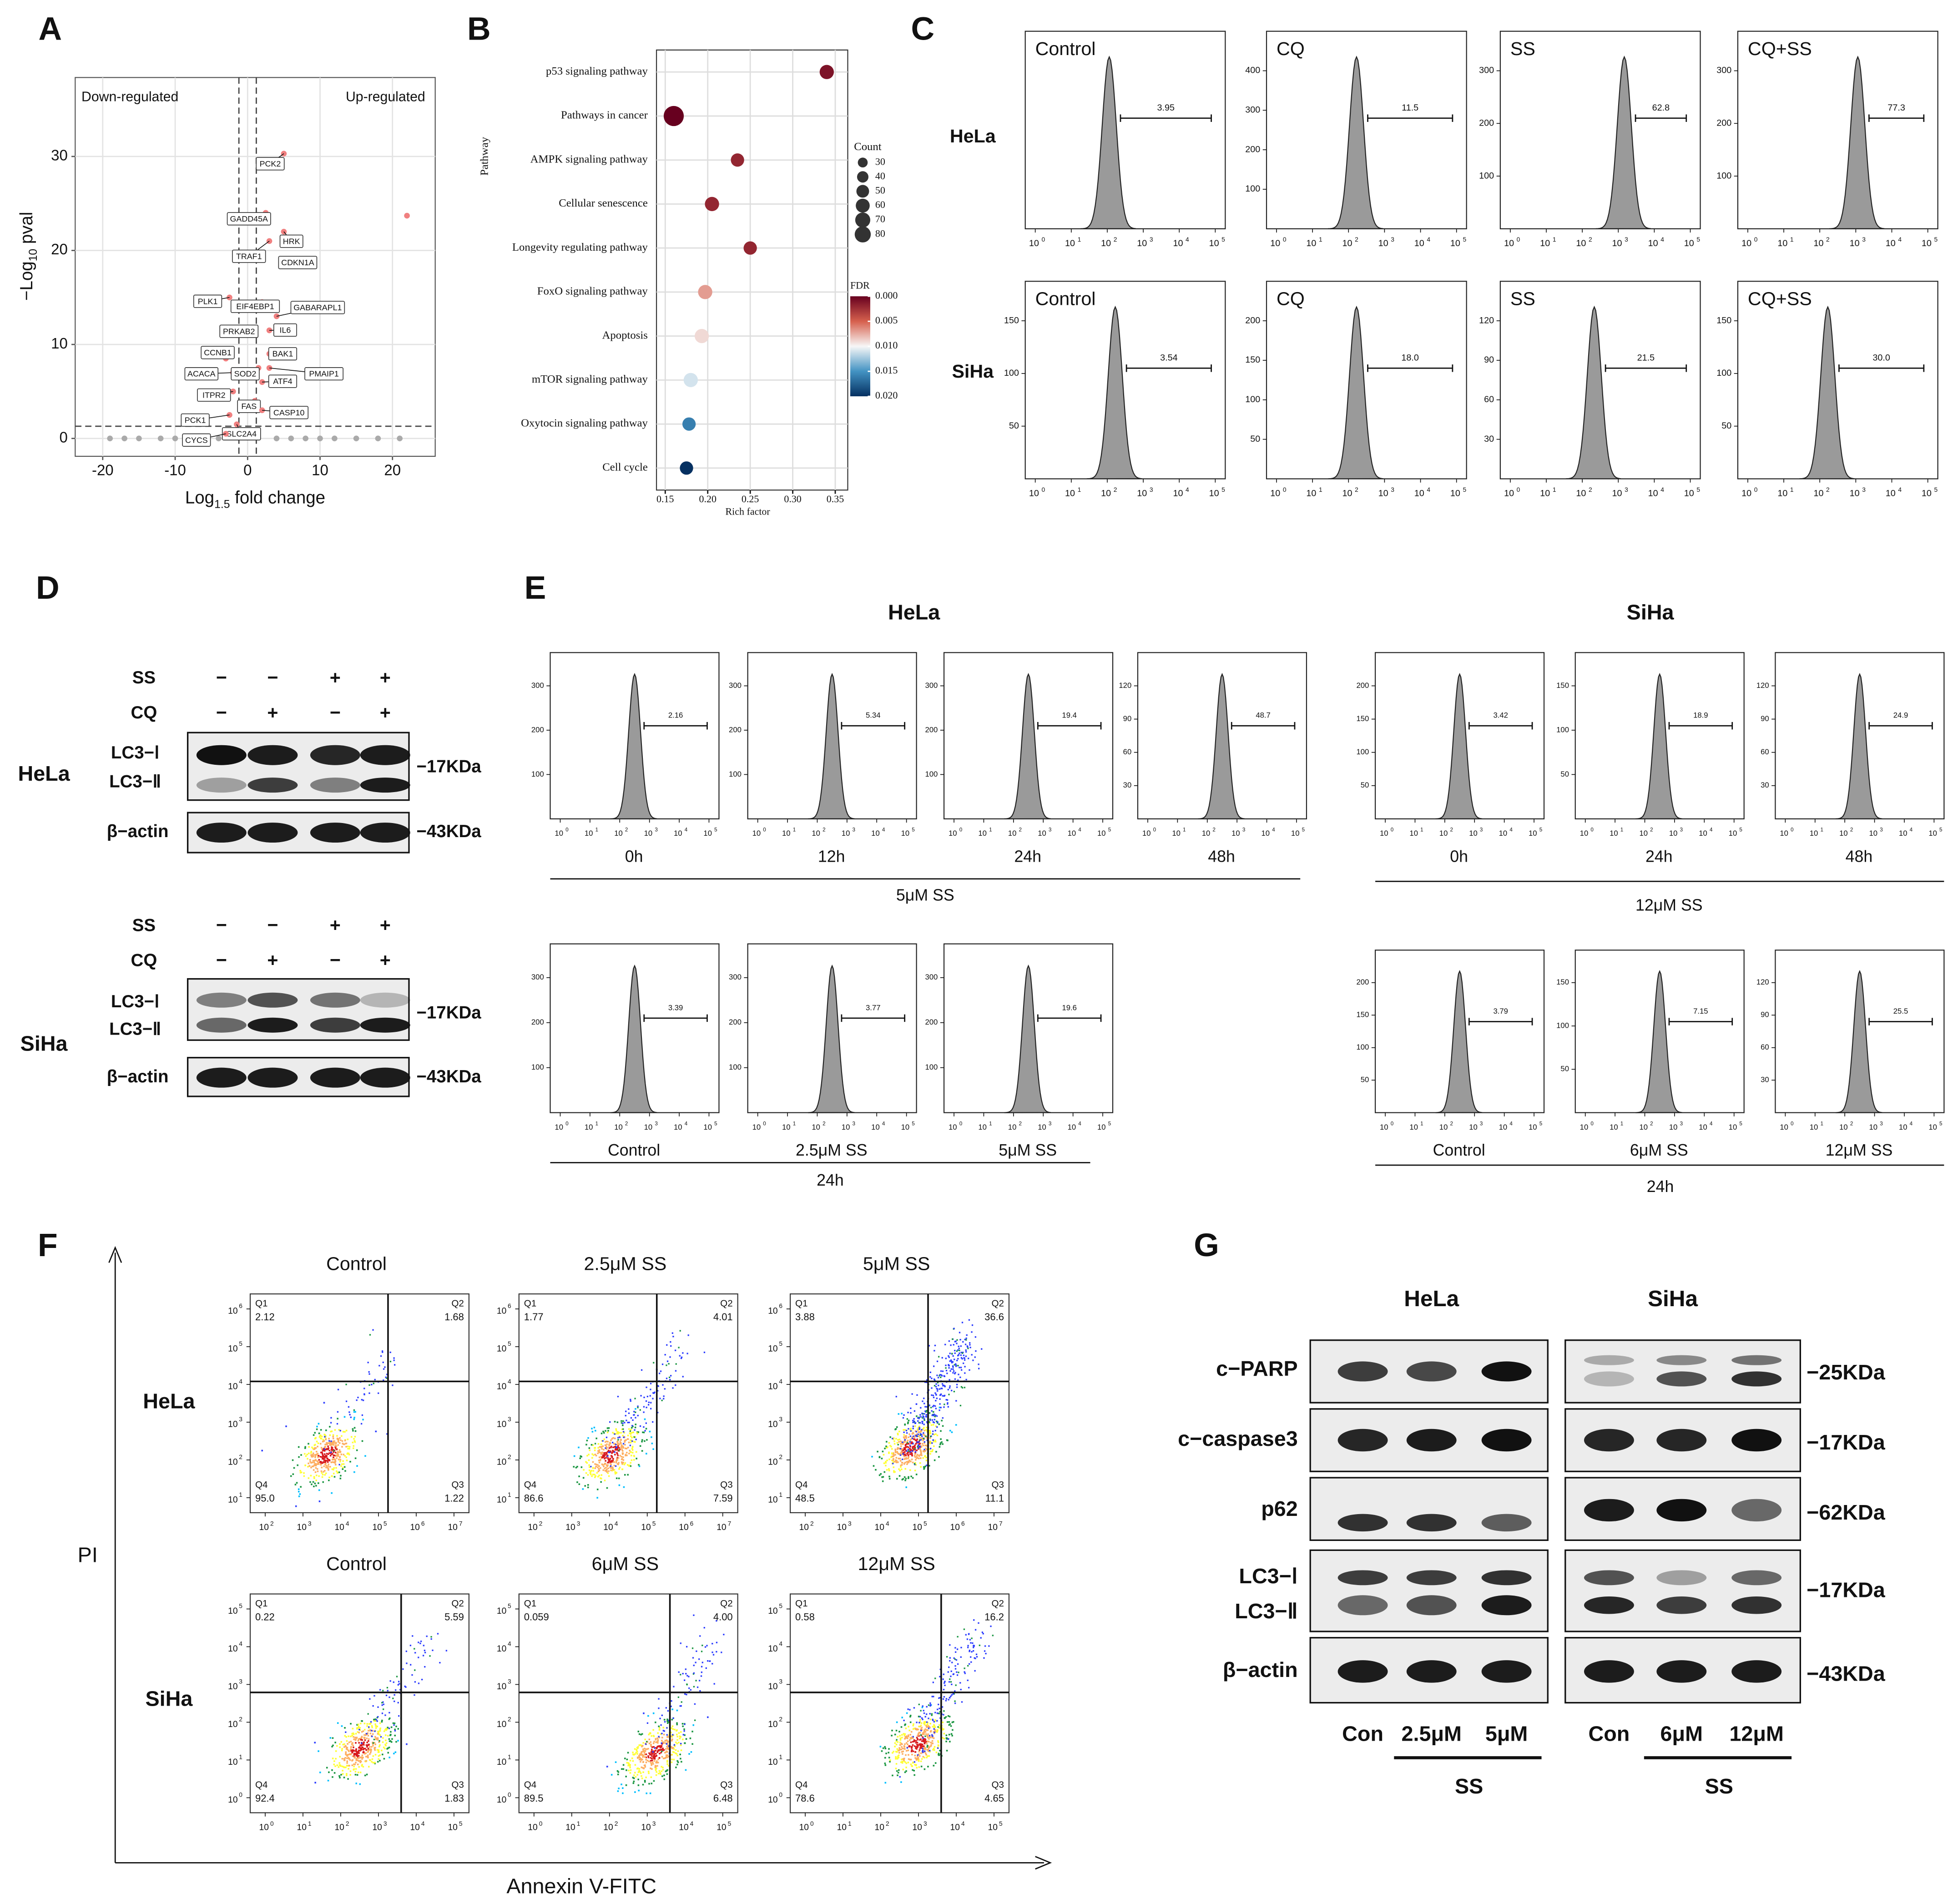 This screenshot has width=1958, height=1904. Describe the element at coordinates (792, 499) in the screenshot. I see `x-tick-label: 0.30` at that location.